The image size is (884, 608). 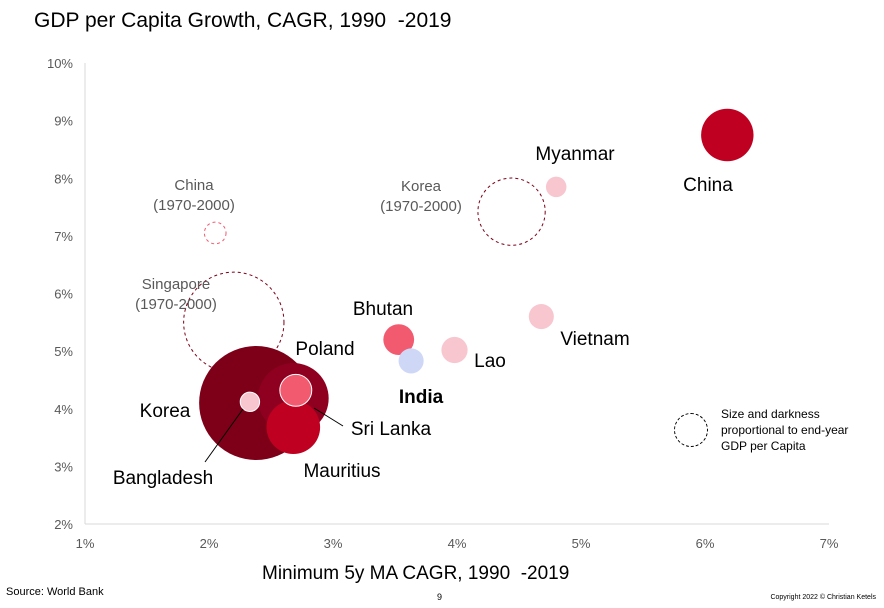 I want to click on y-tick-label: 3%, so click(x=63, y=466).